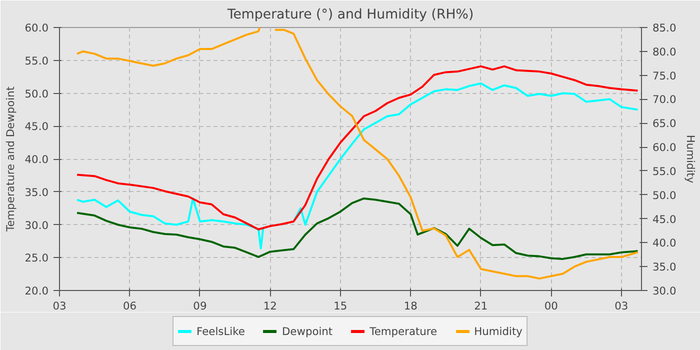 The image size is (700, 350). Describe the element at coordinates (36, 93) in the screenshot. I see `y-tick-label: 50.0` at that location.